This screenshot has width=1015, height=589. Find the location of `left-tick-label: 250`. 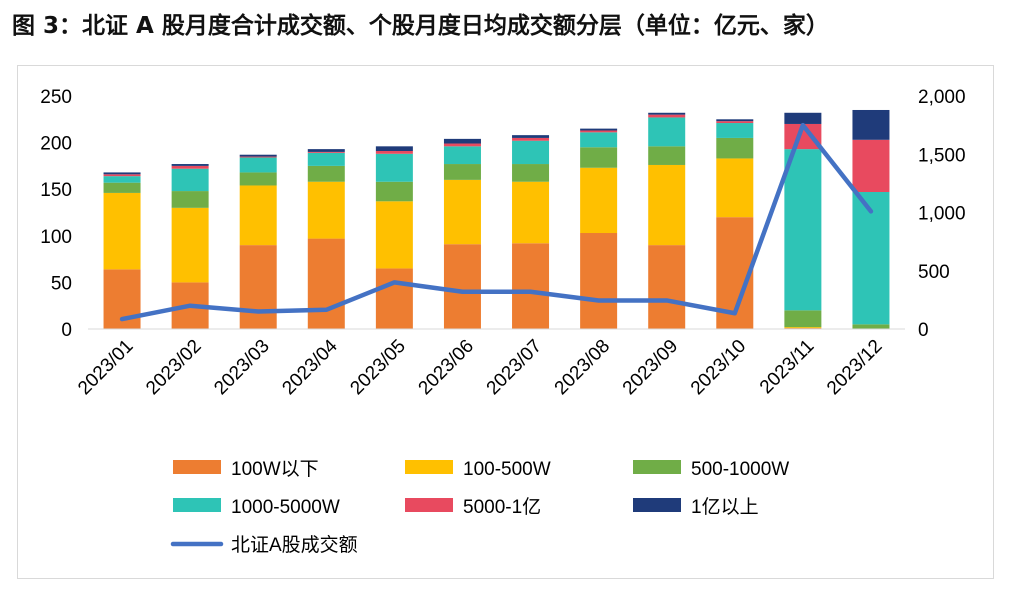

left-tick-label: 250 is located at coordinates (56, 97).